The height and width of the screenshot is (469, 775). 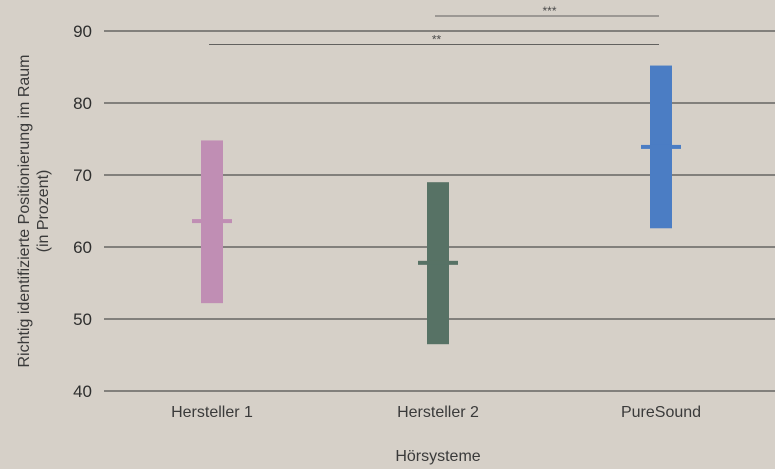 I want to click on x-axis-title: Hörsysteme, so click(x=437, y=456).